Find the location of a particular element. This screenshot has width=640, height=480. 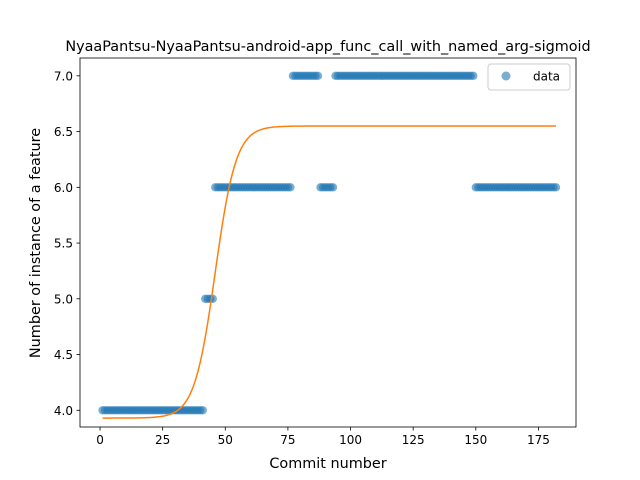

x-tick-label: 125 is located at coordinates (413, 440).